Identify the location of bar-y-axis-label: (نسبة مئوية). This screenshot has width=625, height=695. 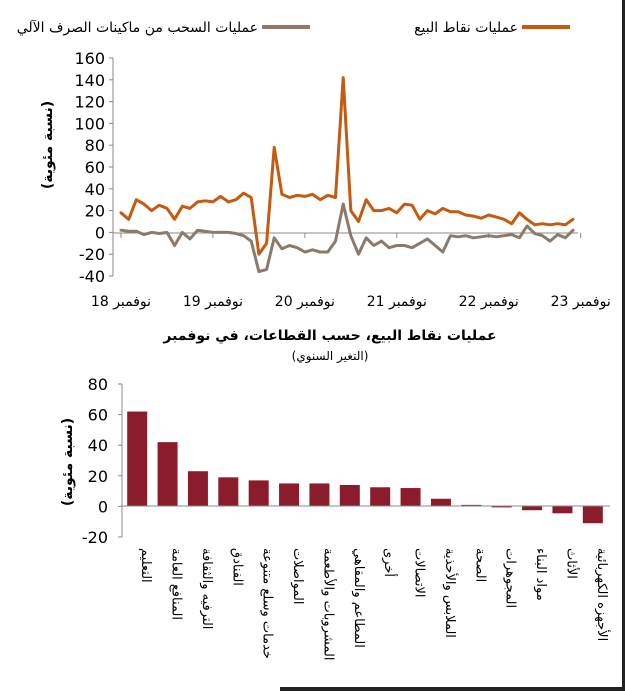
(68, 462).